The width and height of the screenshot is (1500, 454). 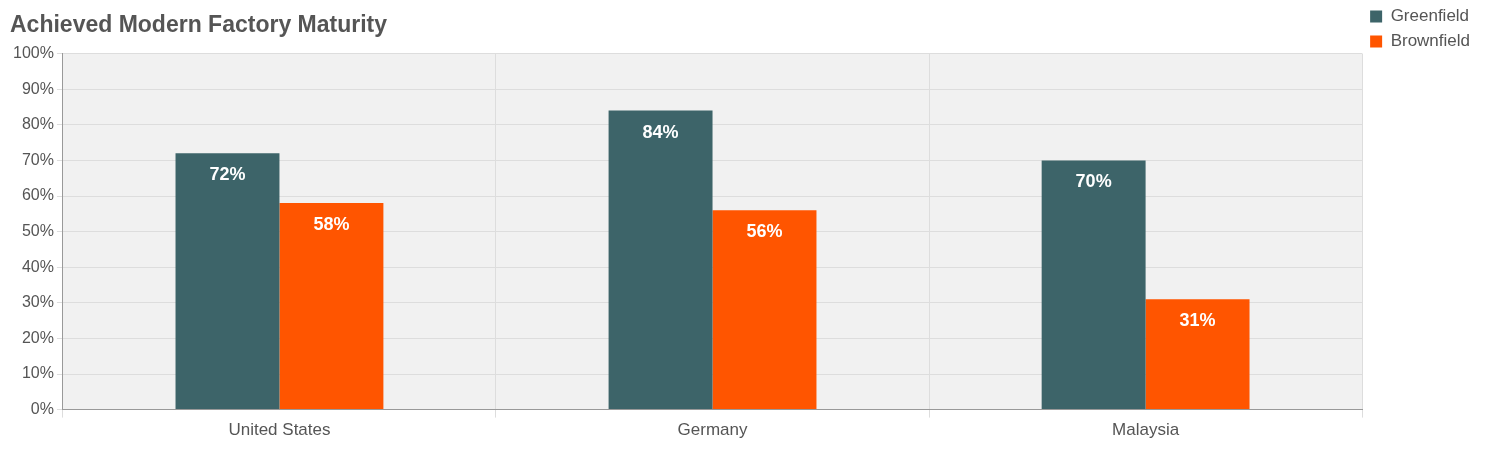 What do you see at coordinates (37, 124) in the screenshot?
I see `y-tick-label: 80%` at bounding box center [37, 124].